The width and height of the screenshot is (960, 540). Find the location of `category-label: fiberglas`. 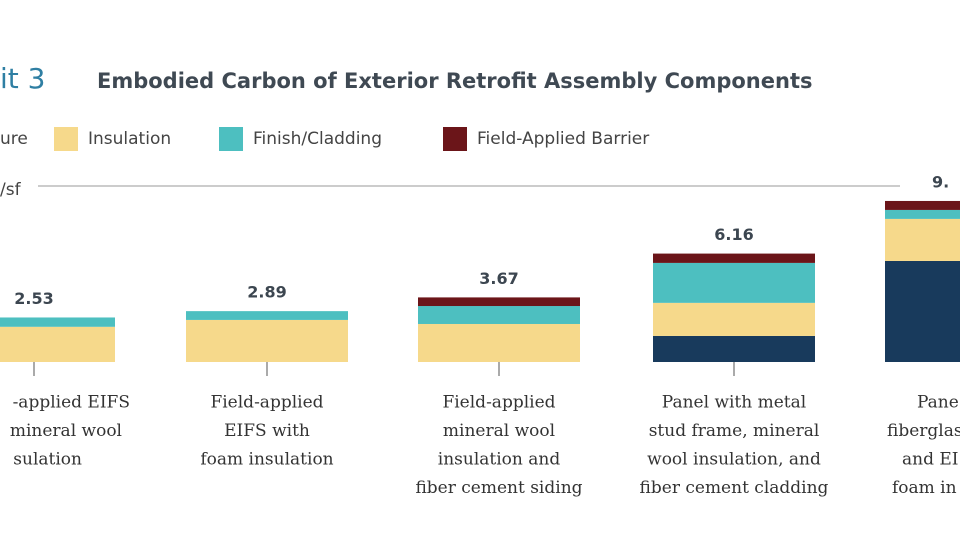

category-label: fiberglas is located at coordinates (923, 431).